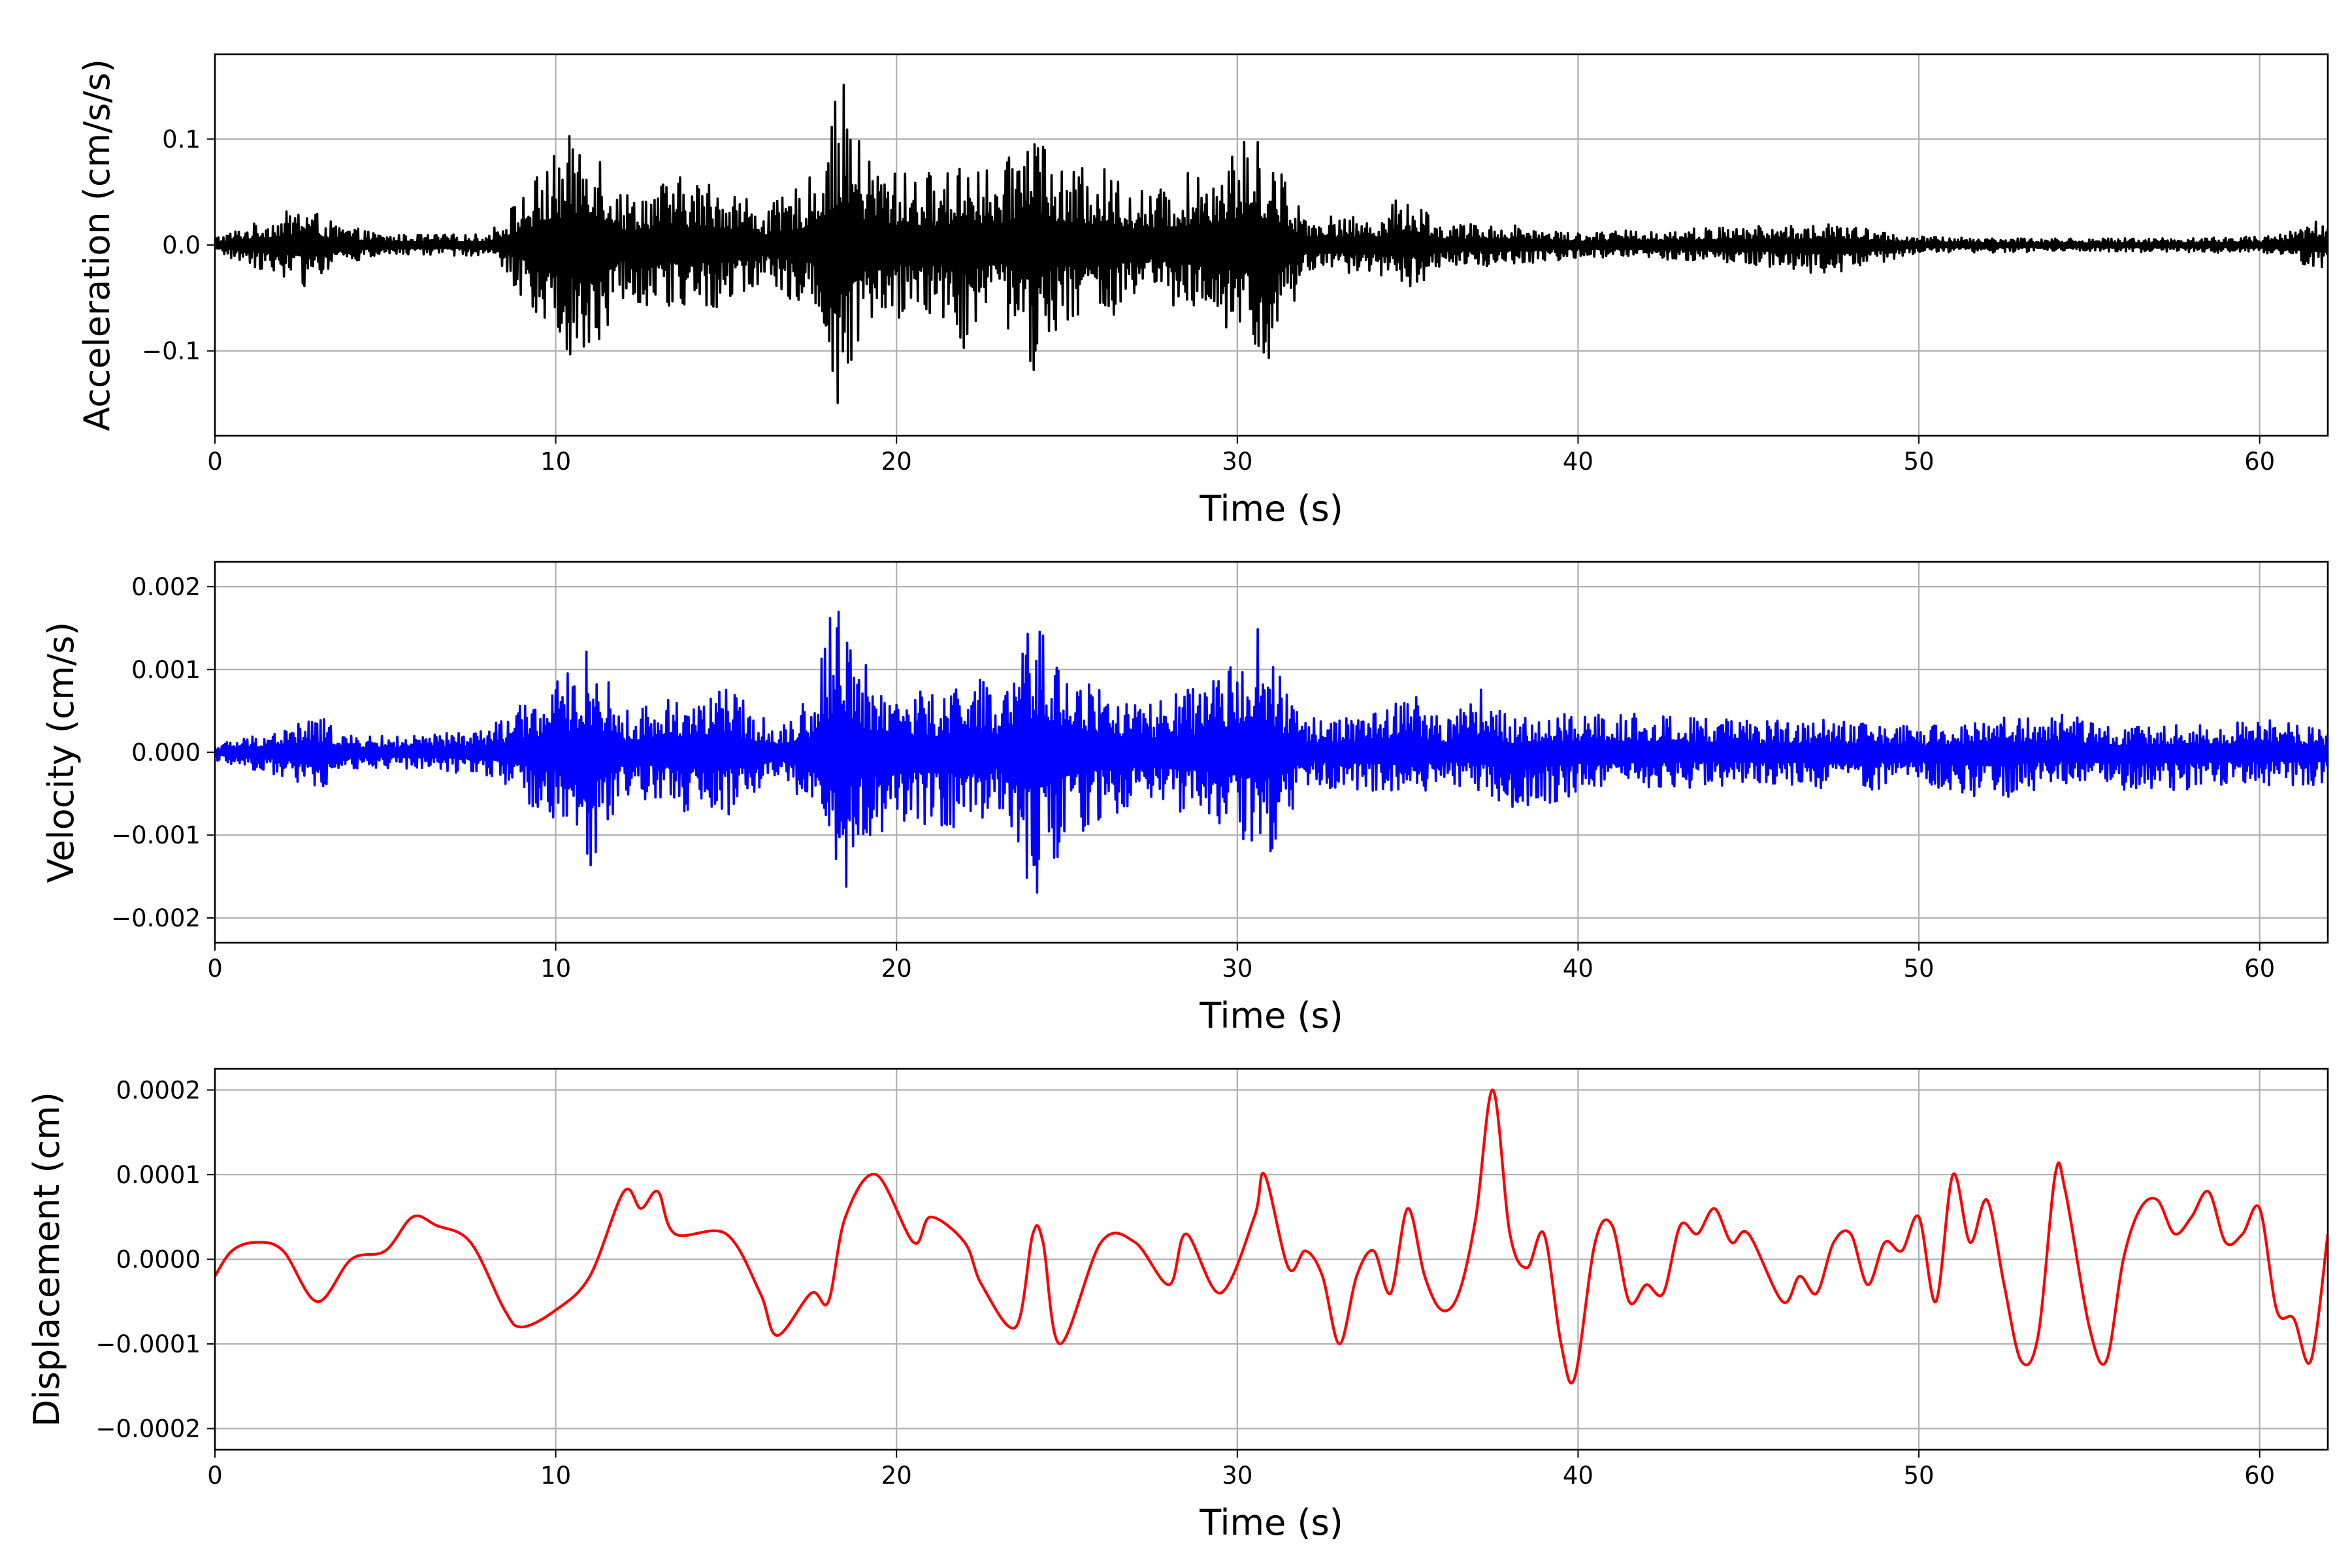 This screenshot has width=2352, height=1568. What do you see at coordinates (555, 462) in the screenshot?
I see `acceleration-x-tick-label: 10` at bounding box center [555, 462].